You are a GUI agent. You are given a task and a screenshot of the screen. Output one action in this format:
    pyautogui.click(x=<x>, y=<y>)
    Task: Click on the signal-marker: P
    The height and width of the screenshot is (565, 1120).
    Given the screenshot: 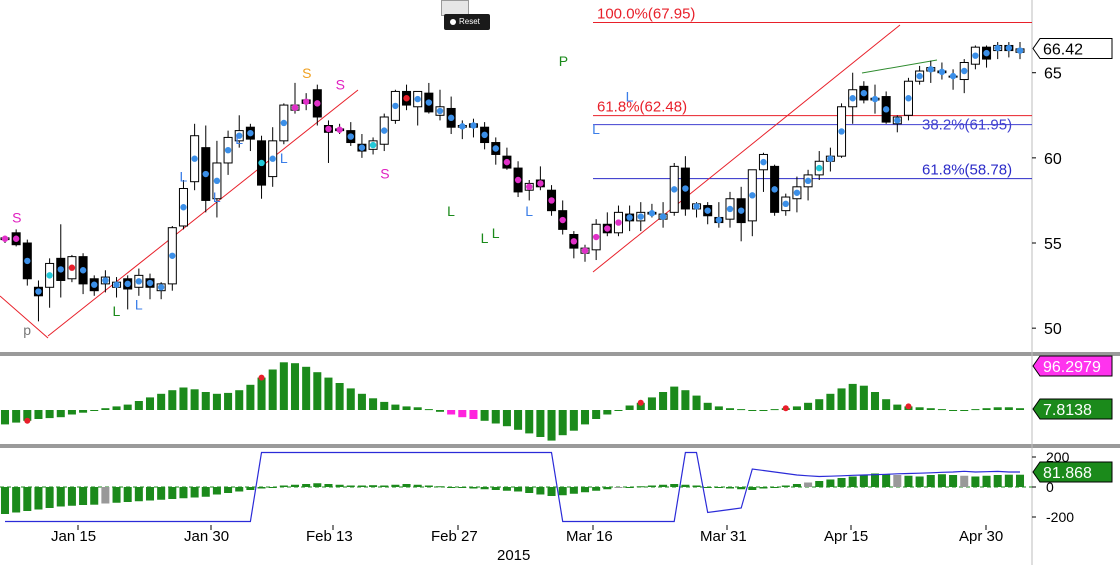 What is the action you would take?
    pyautogui.click(x=563, y=61)
    